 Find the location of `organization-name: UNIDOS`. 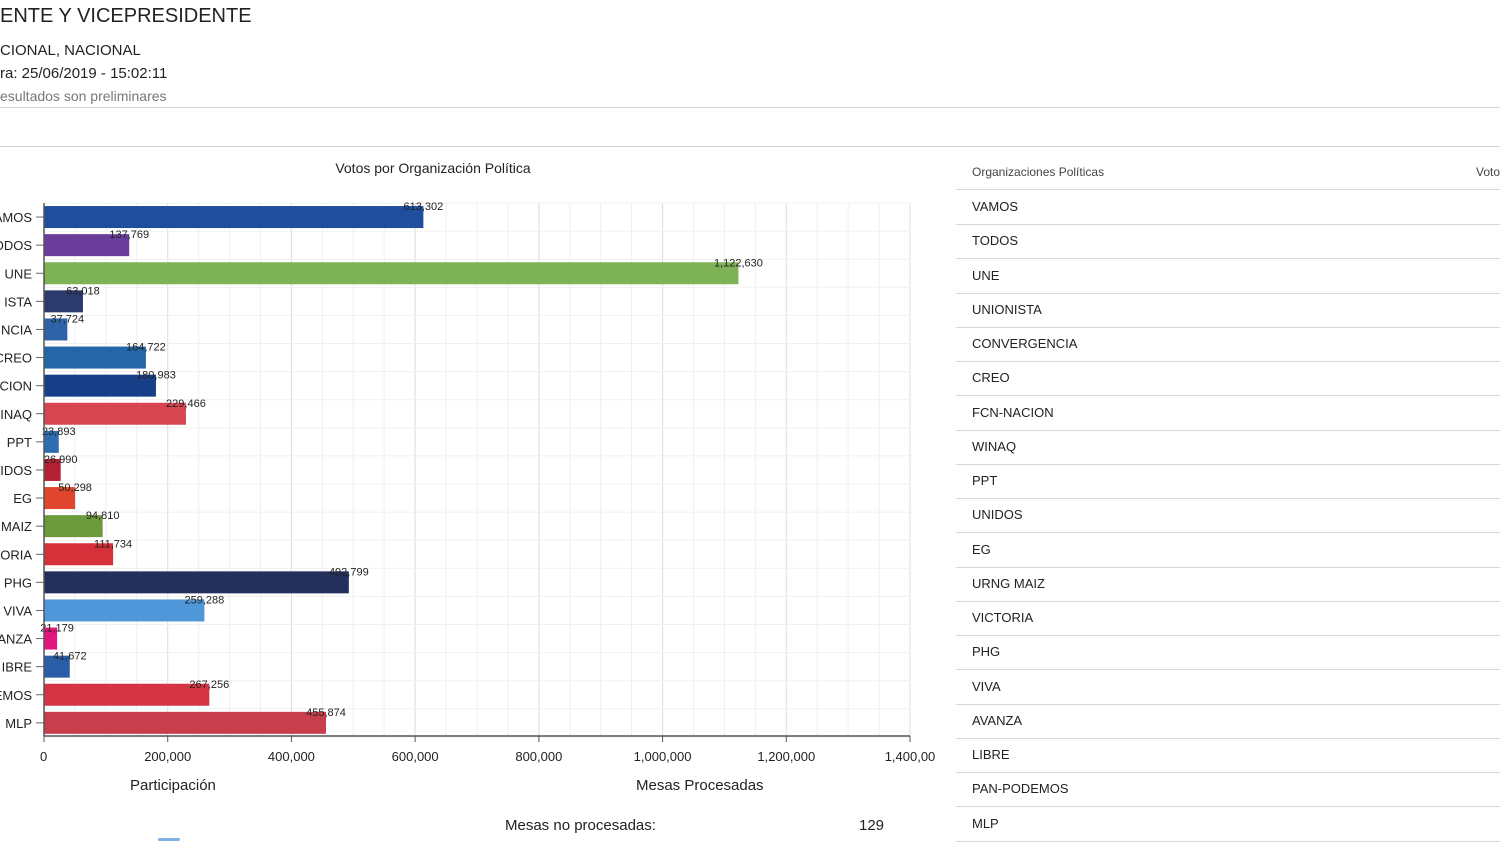

organization-name: UNIDOS is located at coordinates (997, 515).